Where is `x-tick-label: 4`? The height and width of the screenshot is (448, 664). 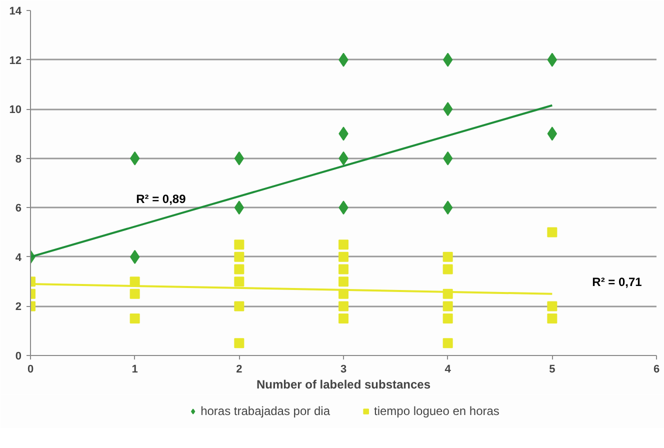
x-tick-label: 4 is located at coordinates (448, 370).